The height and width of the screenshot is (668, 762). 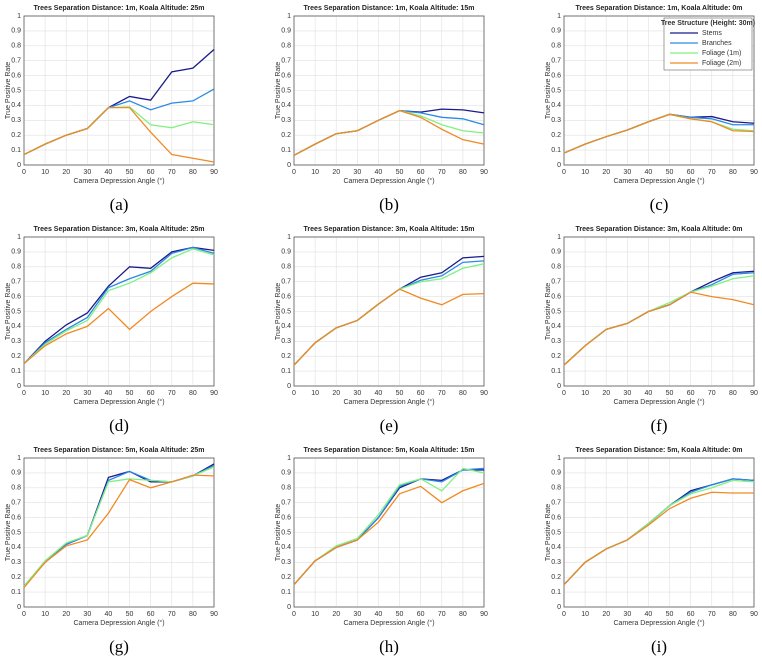 I want to click on legend-label: Foliage (2m), so click(x=721, y=63).